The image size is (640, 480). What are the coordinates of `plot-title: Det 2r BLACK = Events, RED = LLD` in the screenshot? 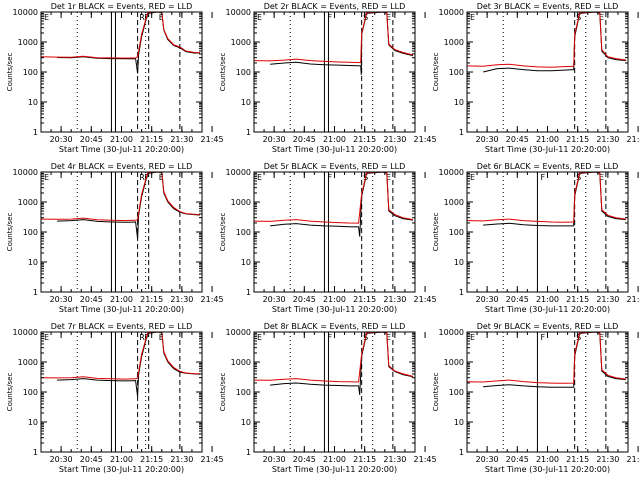 It's located at (335, 6).